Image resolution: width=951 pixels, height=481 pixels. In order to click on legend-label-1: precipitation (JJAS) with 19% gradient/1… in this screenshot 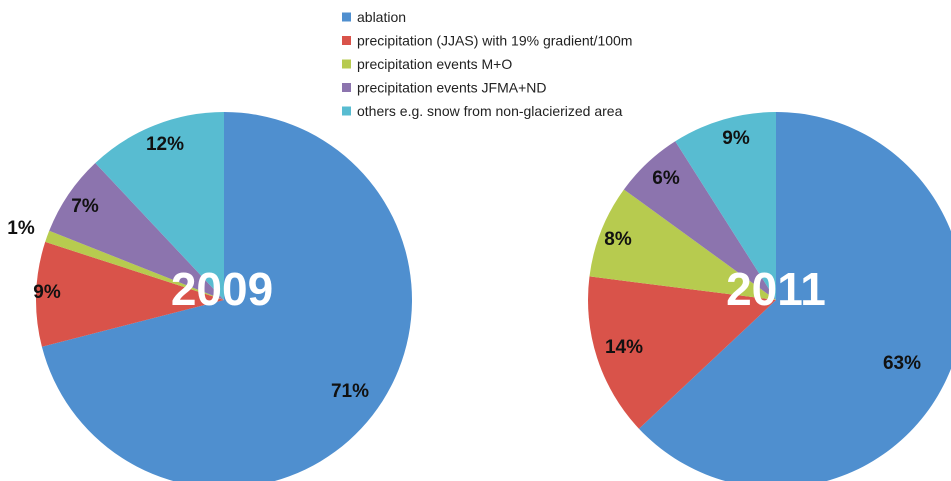, I will do `click(494, 41)`.